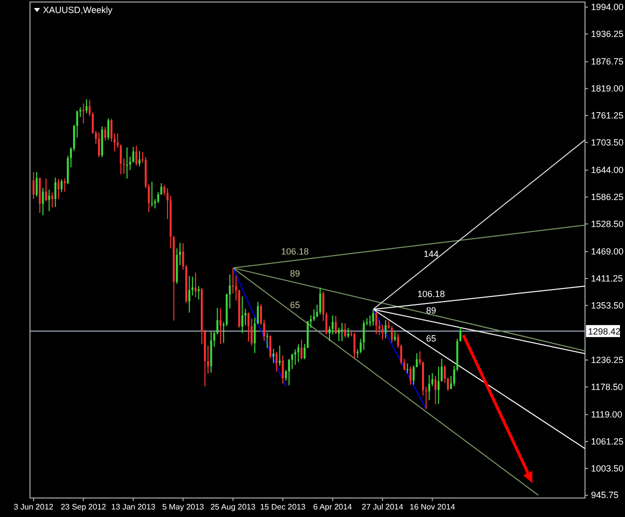  What do you see at coordinates (283, 507) in the screenshot?
I see `x-tick-label: 15 Dec 2013` at bounding box center [283, 507].